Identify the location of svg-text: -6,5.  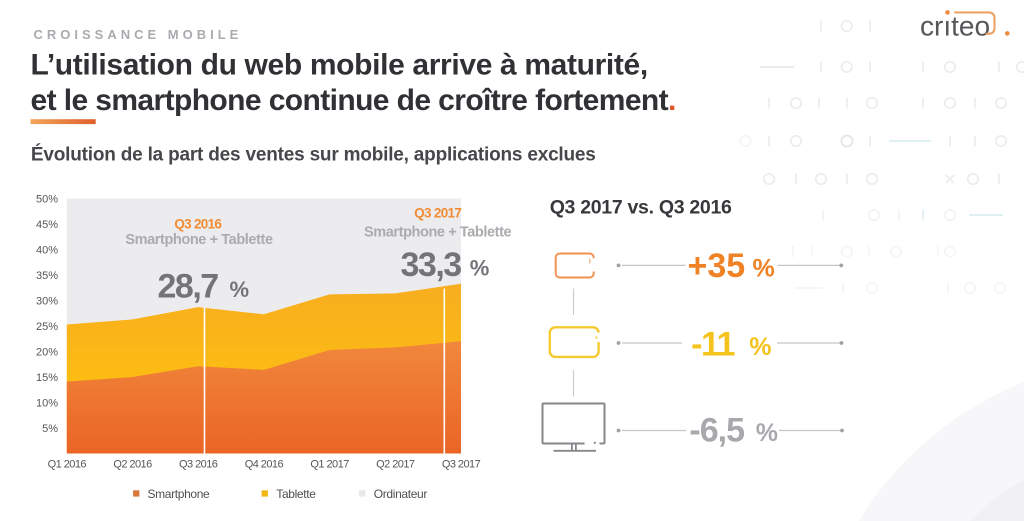
(716, 431).